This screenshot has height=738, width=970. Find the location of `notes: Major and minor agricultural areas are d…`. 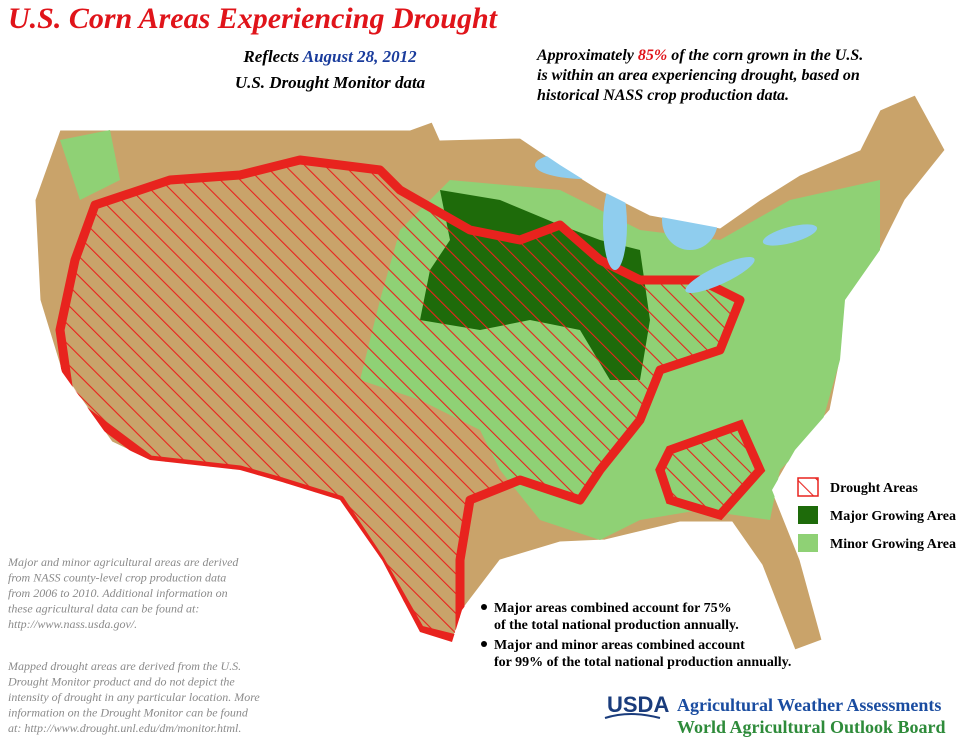

notes: Major and minor agricultural areas are d… is located at coordinates (133, 645).